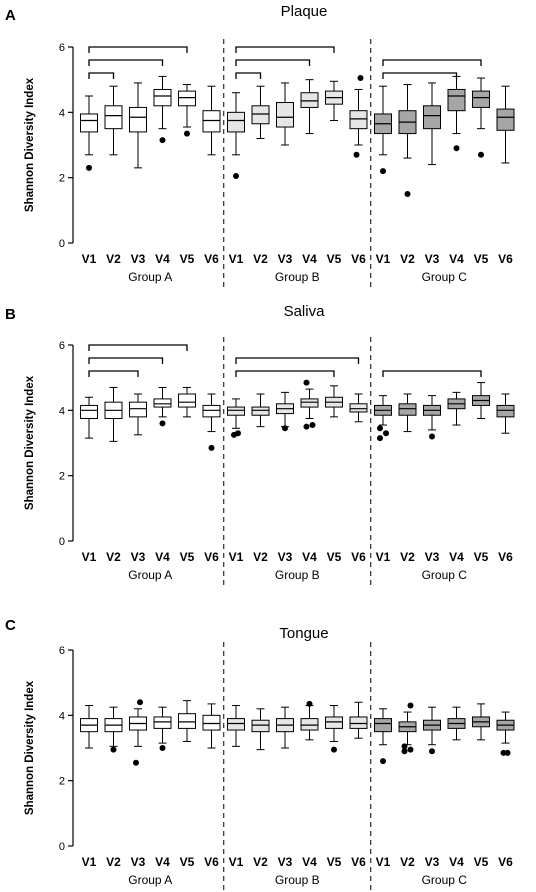 Image resolution: width=536 pixels, height=892 pixels. Describe the element at coordinates (62, 651) in the screenshot. I see `y-tick-label: 6` at that location.